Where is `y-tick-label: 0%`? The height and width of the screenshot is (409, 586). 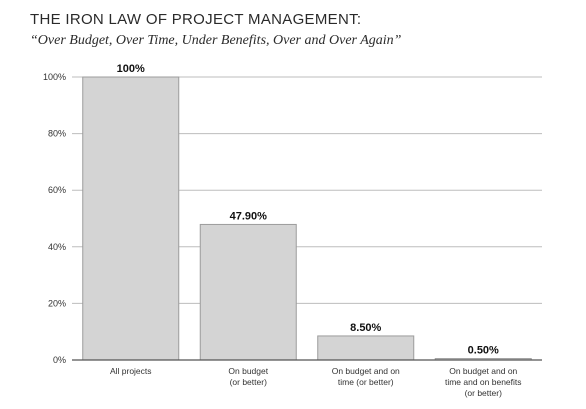 y-tick-label: 0% is located at coordinates (59, 360).